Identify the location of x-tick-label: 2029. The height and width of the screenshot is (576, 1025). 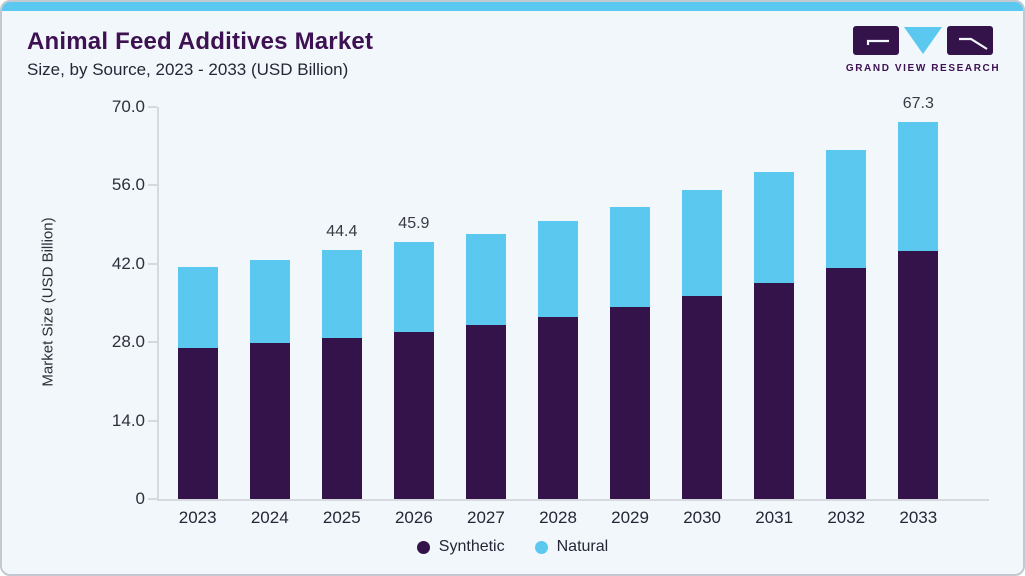
(630, 517).